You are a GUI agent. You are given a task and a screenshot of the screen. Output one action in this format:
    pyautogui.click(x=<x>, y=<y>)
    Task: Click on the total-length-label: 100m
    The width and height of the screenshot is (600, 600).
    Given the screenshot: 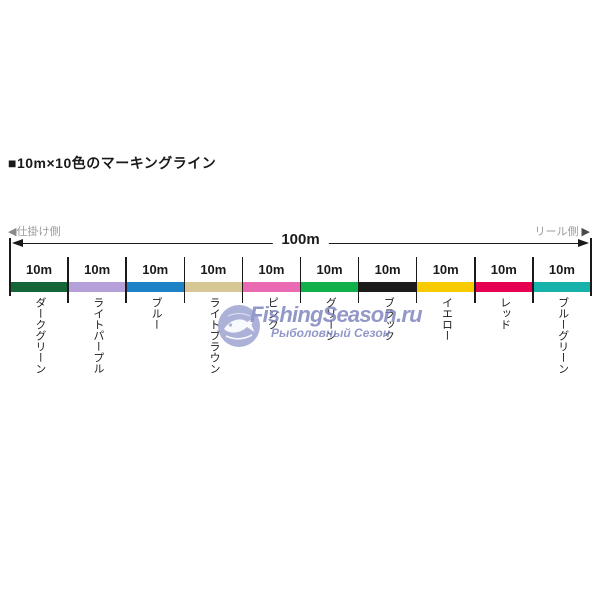 What is the action you would take?
    pyautogui.click(x=300, y=239)
    